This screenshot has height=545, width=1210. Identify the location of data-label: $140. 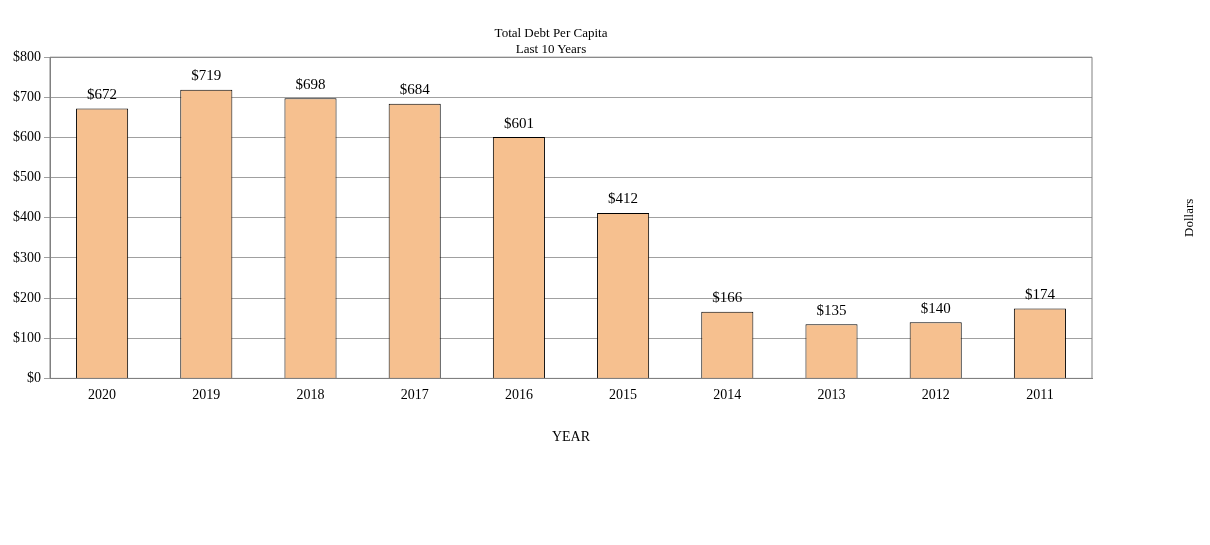
(935, 307).